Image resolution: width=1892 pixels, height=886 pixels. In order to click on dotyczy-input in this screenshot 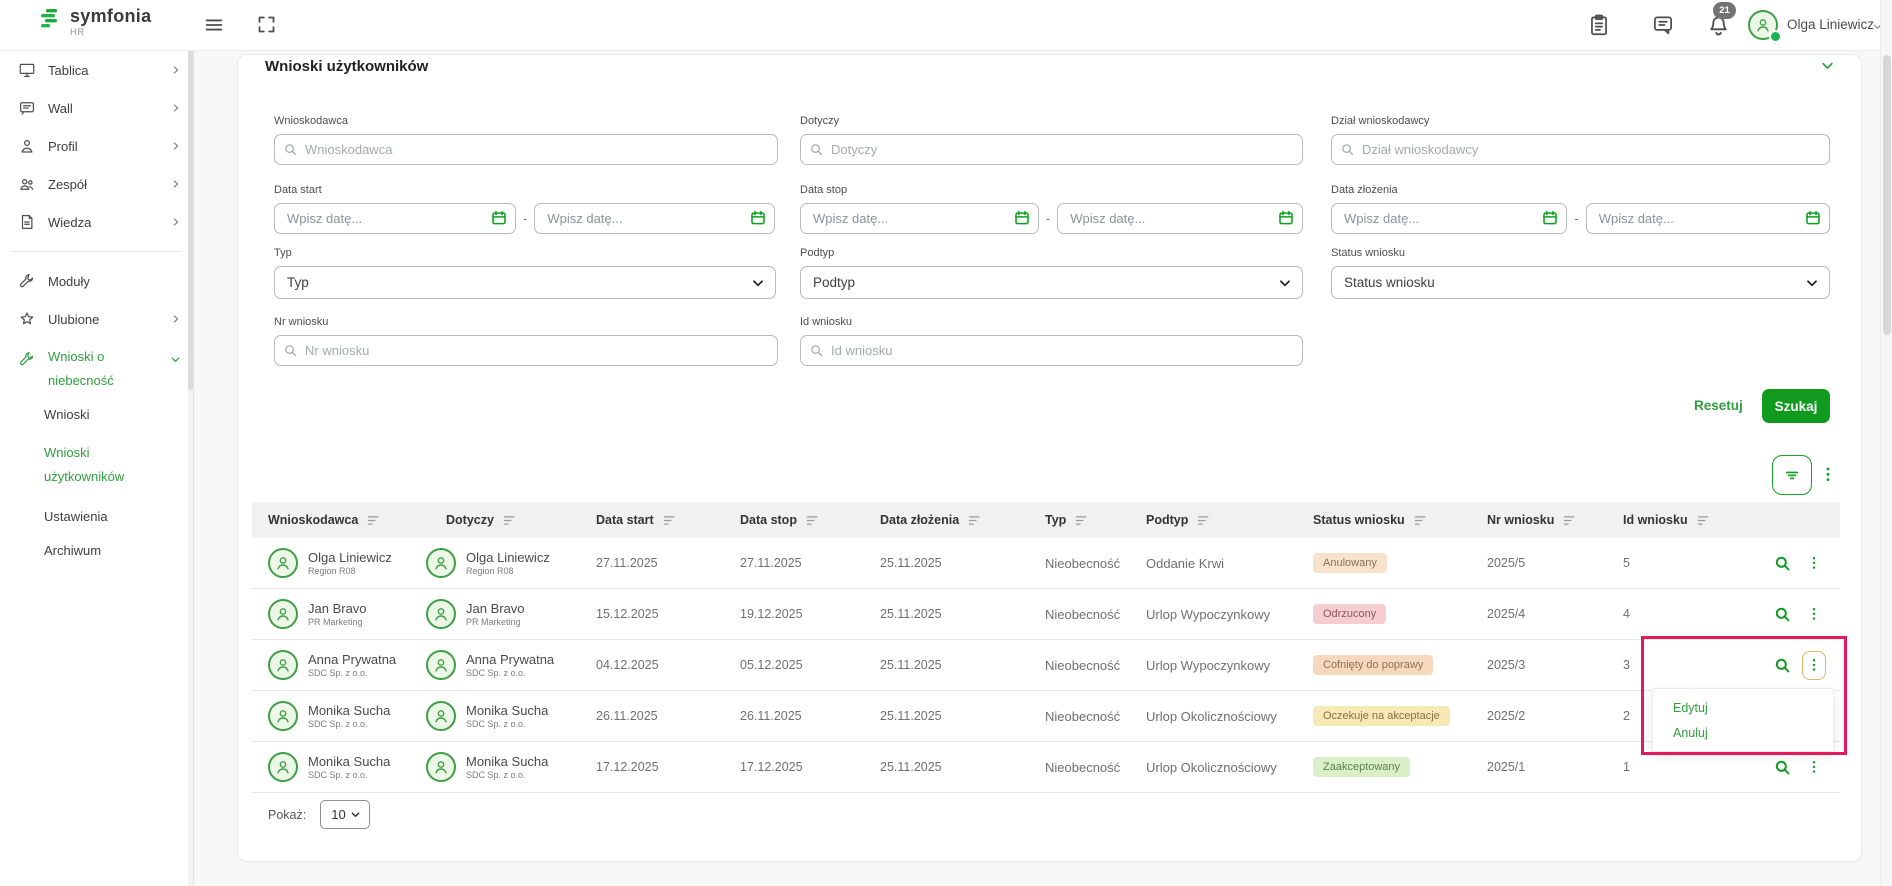, I will do `click(1051, 149)`.